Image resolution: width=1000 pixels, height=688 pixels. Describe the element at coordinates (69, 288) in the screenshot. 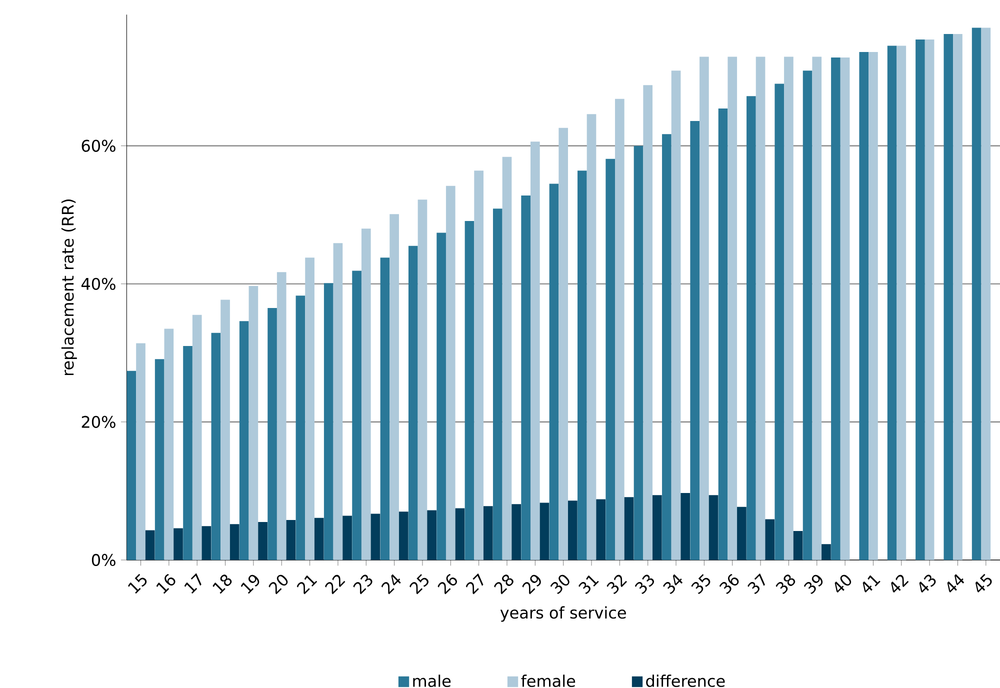

I see `y-axis-title: replacement rate (RR)` at that location.